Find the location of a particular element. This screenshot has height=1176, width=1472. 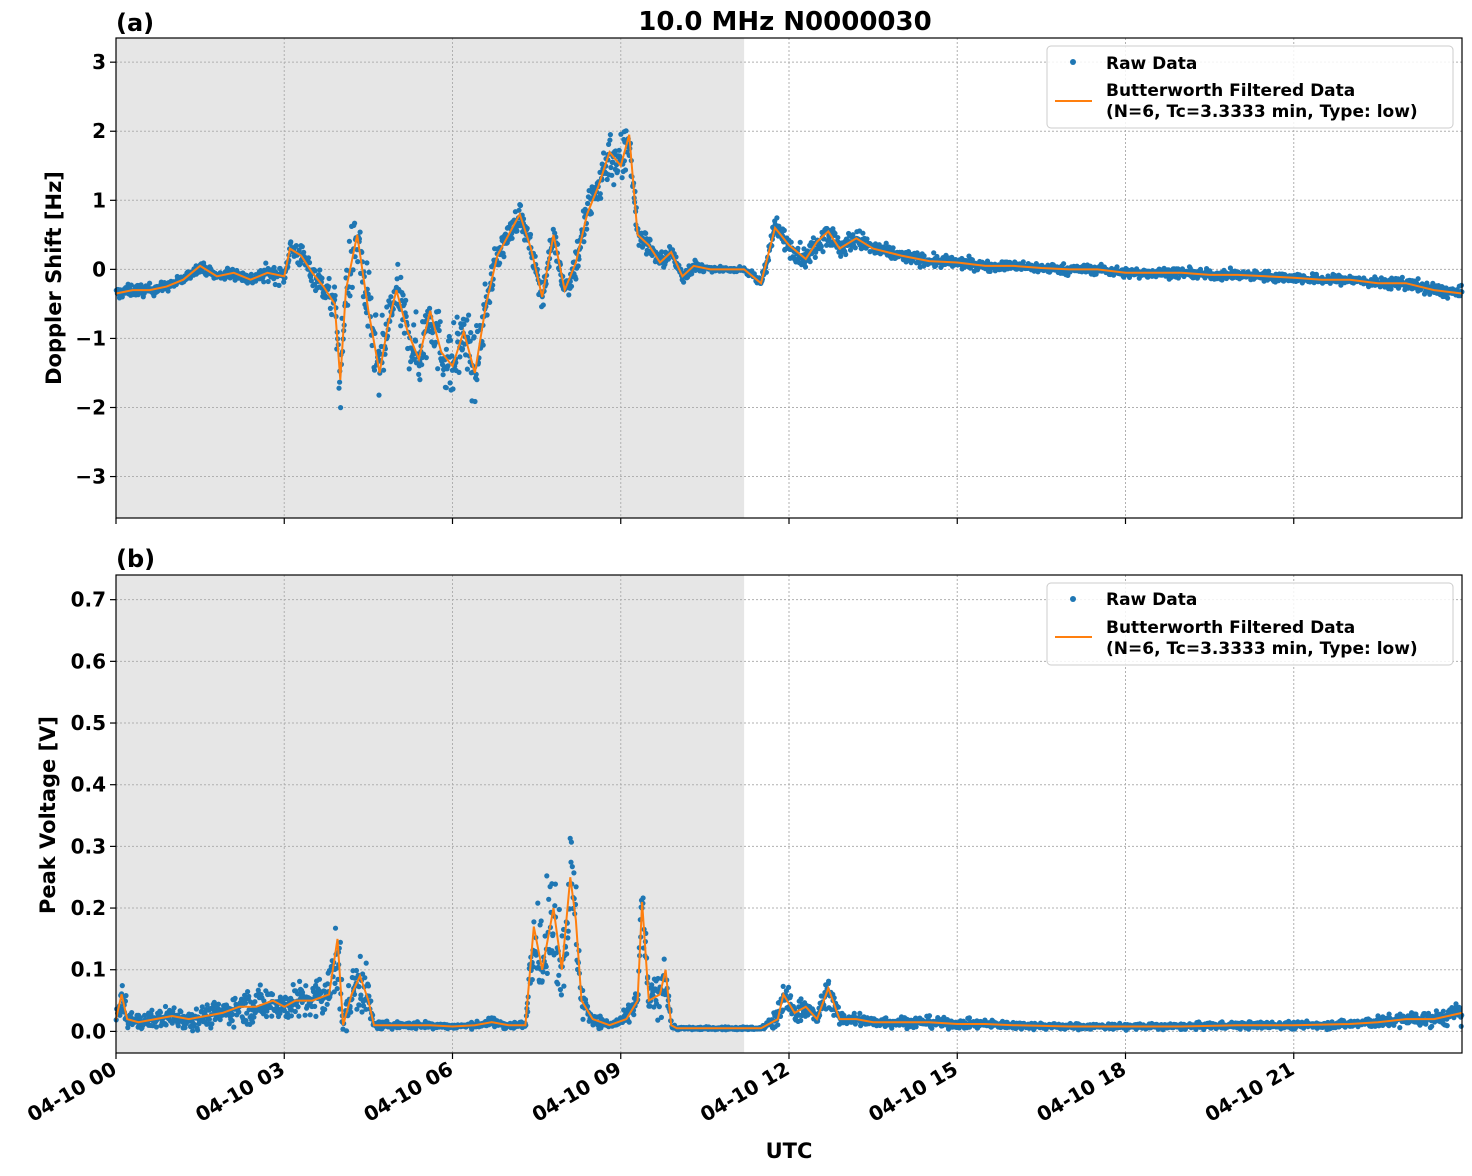

legend-filtered-label-a-2: (N=6, Tc=3.3333 min, Type: low) is located at coordinates (1262, 112).